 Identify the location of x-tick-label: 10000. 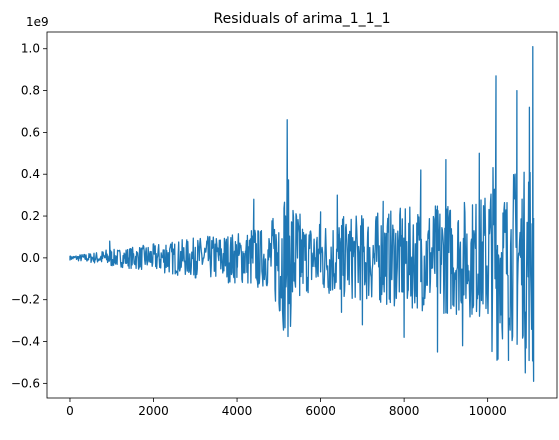
(488, 411).